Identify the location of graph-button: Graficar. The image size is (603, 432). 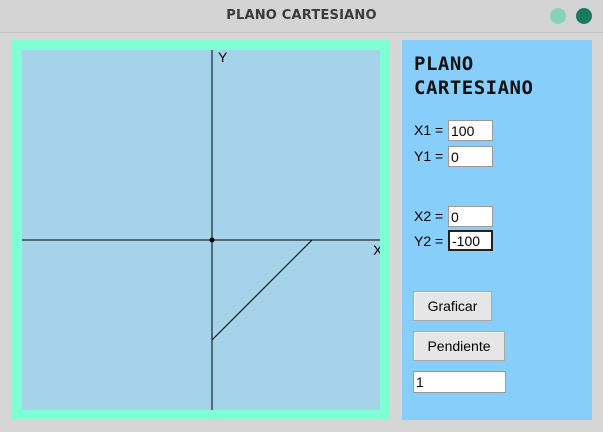
(452, 306).